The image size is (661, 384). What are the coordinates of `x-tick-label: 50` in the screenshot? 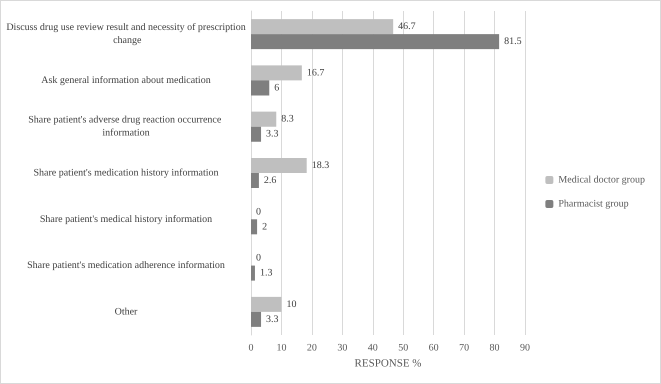 It's located at (403, 348).